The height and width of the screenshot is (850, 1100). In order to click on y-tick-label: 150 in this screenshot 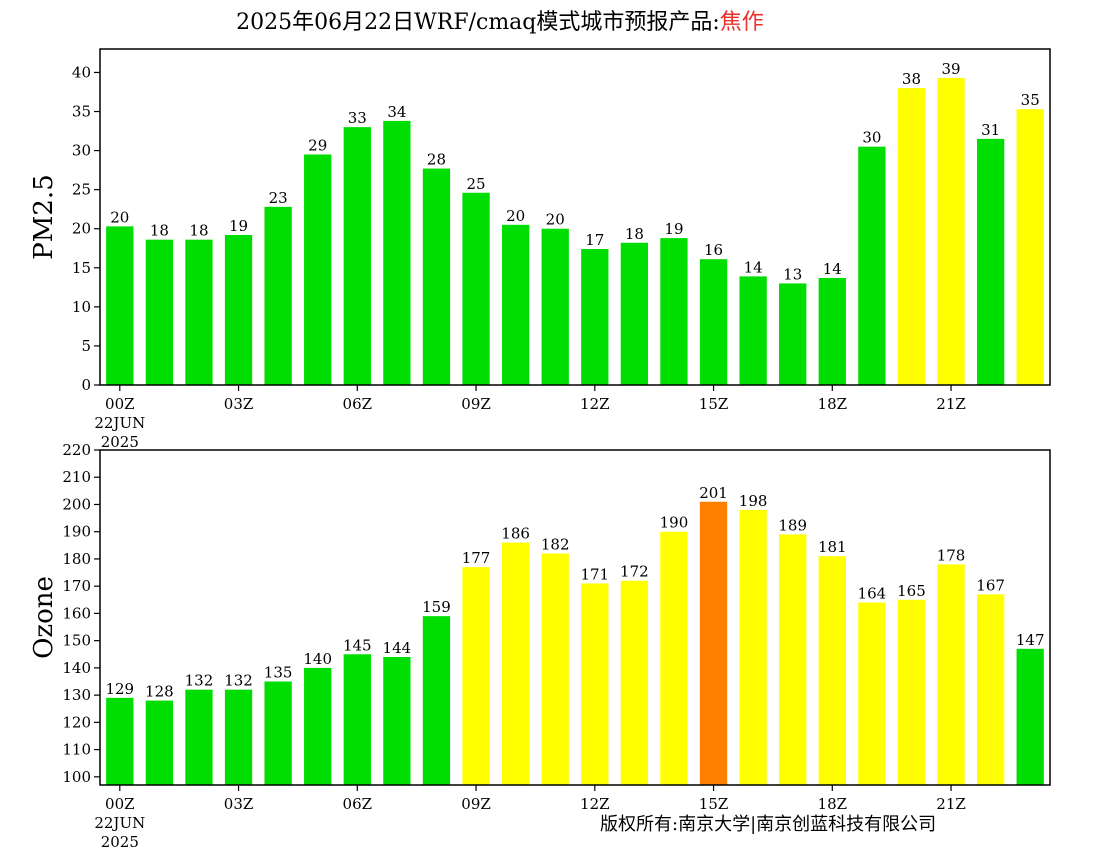, I will do `click(76, 641)`.